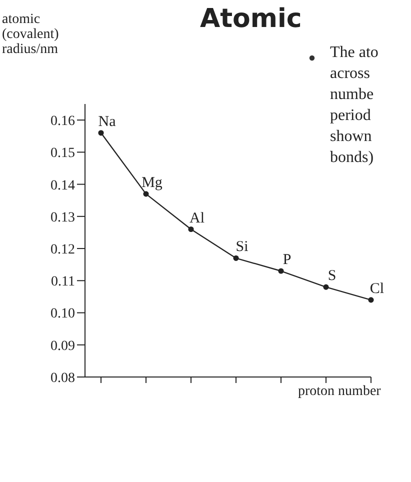  I want to click on text: numbe, so click(352, 95).